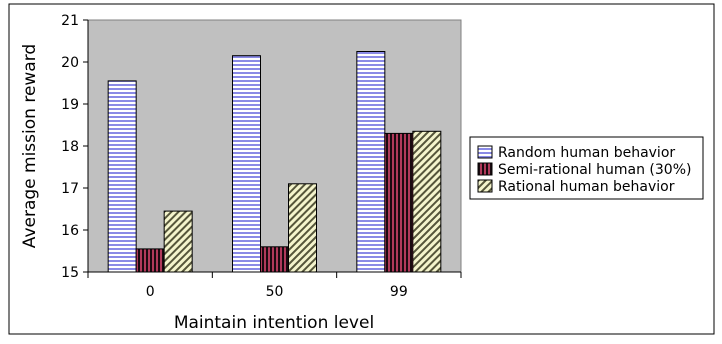 The image size is (722, 344). I want to click on y-tick-label: 15, so click(70, 273).